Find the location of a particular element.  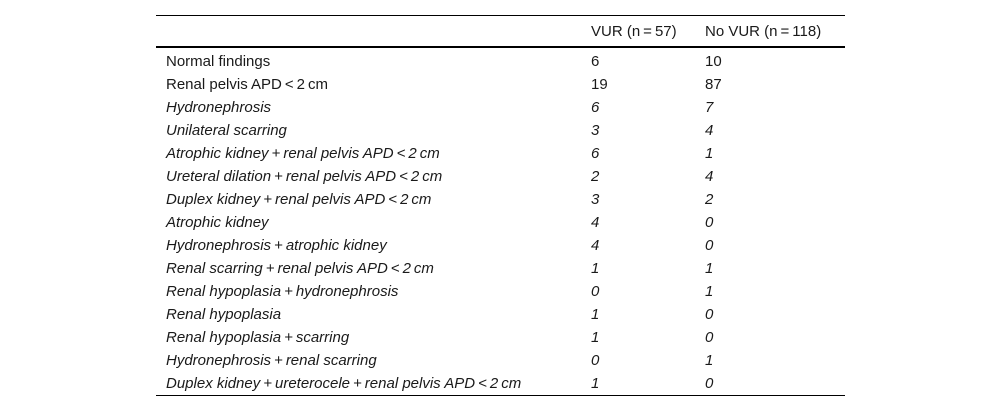

table-row: Renal hypoplasia 1 0 is located at coordinates (500, 314).